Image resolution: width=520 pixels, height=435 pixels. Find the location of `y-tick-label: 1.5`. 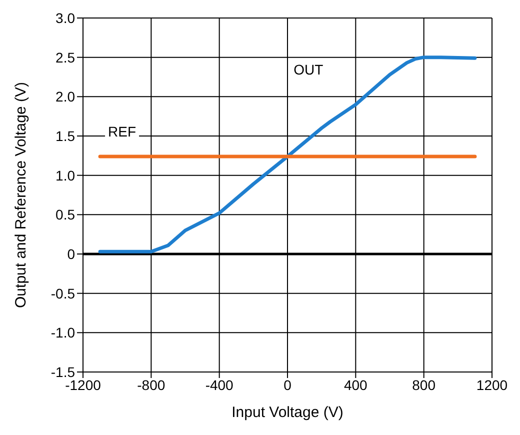

y-tick-label: 1.5 is located at coordinates (66, 136).